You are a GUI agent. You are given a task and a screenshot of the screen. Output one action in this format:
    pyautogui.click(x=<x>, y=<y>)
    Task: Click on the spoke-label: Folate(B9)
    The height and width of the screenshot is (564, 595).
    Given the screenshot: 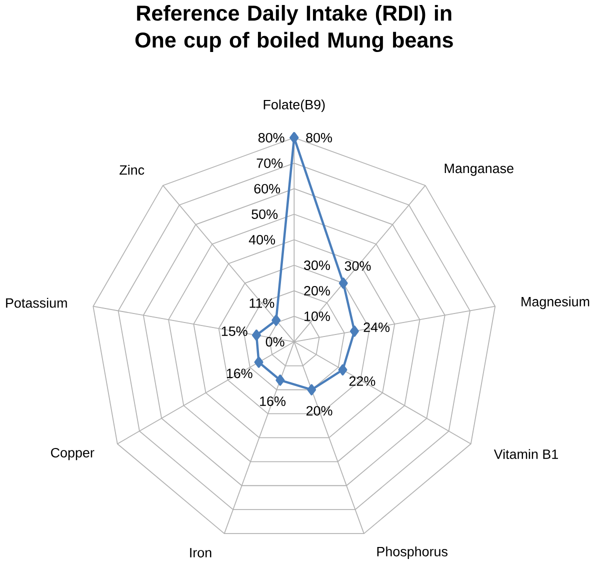 What is the action you would take?
    pyautogui.click(x=294, y=105)
    